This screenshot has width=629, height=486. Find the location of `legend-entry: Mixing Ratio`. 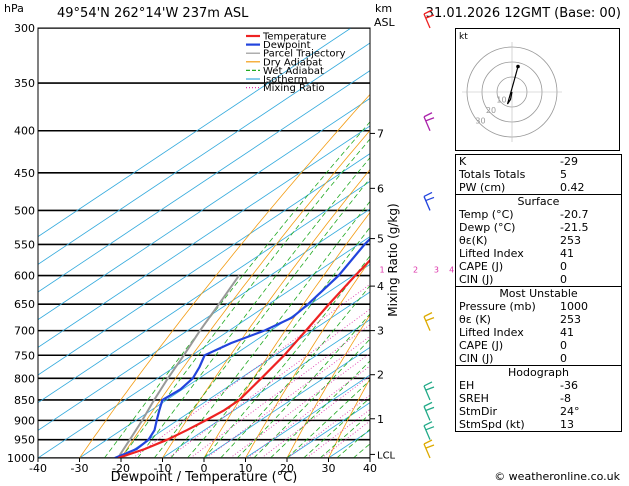

legend-entry: Mixing Ratio is located at coordinates (285, 88).